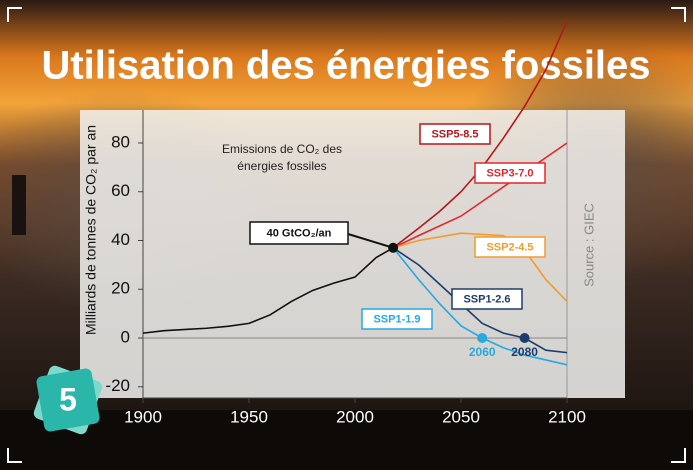  Describe the element at coordinates (524, 352) in the screenshot. I see `highlight-label: 2080` at that location.